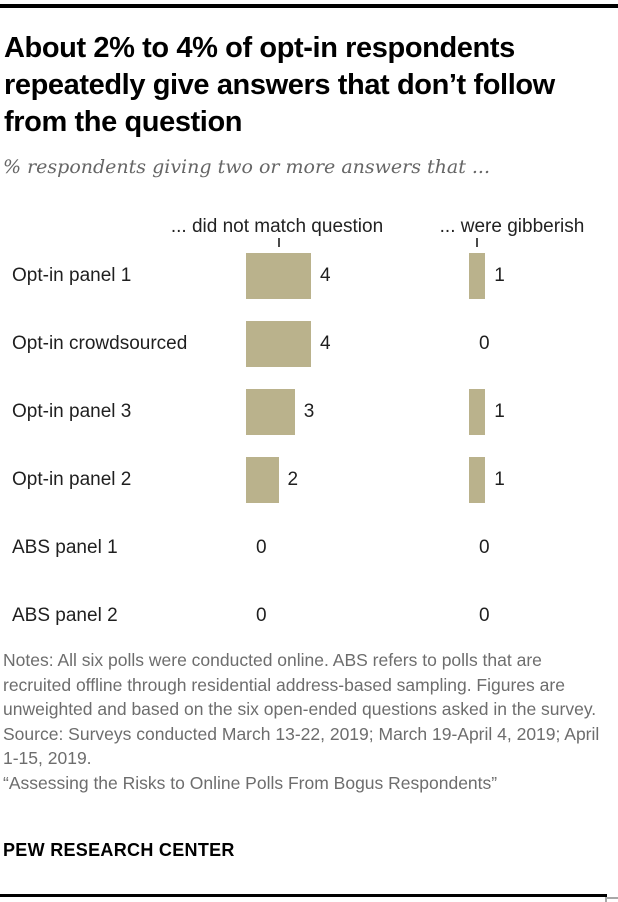 This screenshot has height=902, width=618. What do you see at coordinates (309, 411) in the screenshot?
I see `value-label: 3` at bounding box center [309, 411].